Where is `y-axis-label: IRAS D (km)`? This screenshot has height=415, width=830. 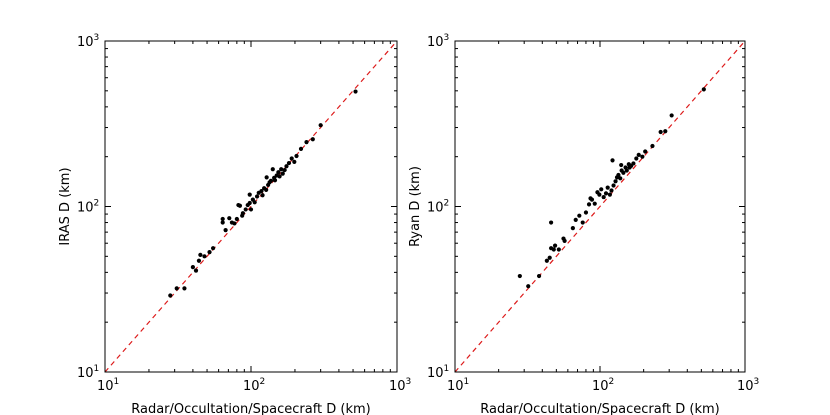 y-axis-label: IRAS D (km) is located at coordinates (65, 206).